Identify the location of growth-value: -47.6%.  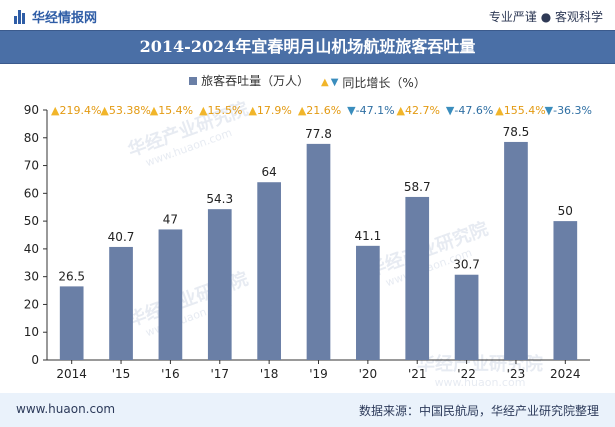
(473, 110).